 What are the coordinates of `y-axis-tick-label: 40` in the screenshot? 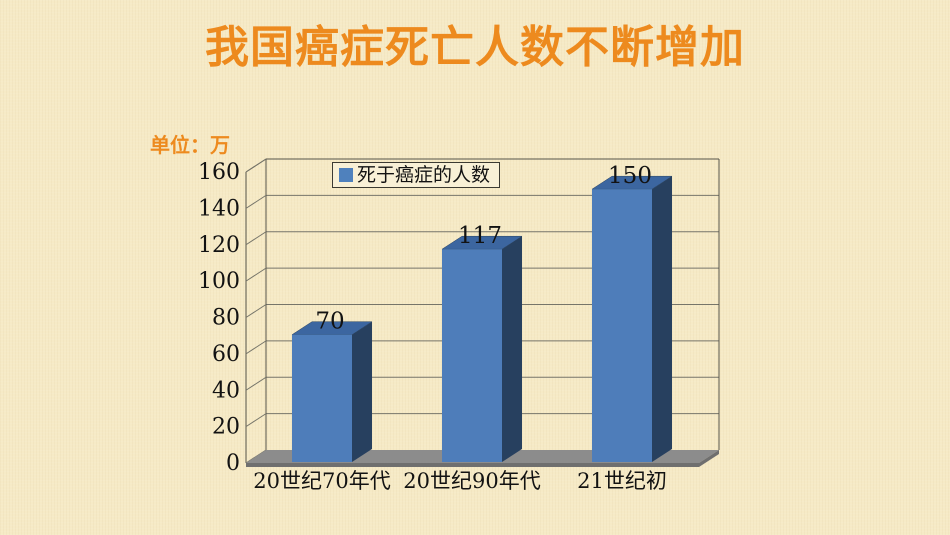 It's located at (226, 390).